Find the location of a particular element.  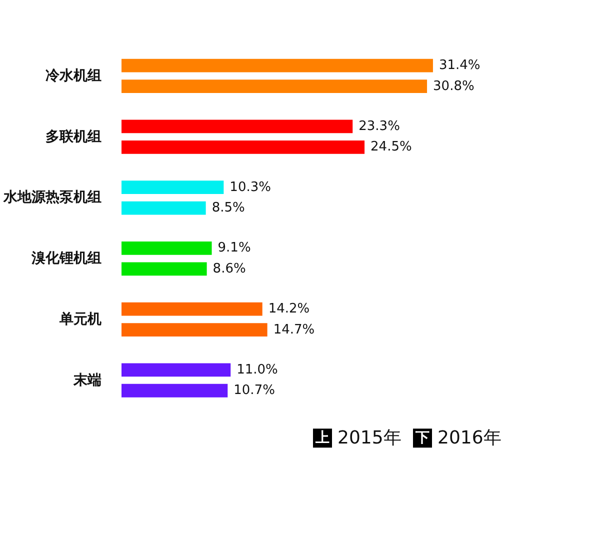

data-label: 30.8% is located at coordinates (453, 86).